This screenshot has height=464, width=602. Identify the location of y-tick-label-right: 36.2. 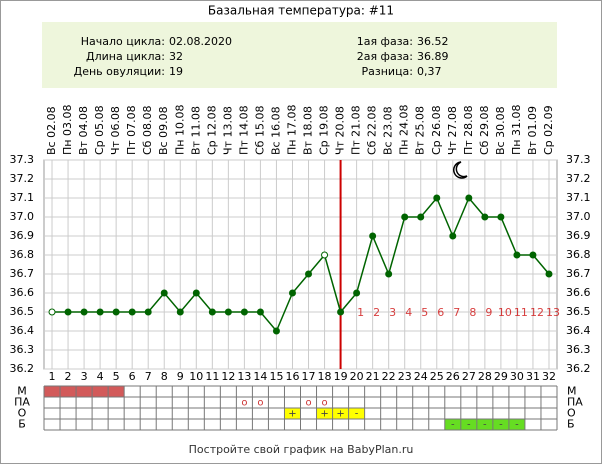
(578, 368).